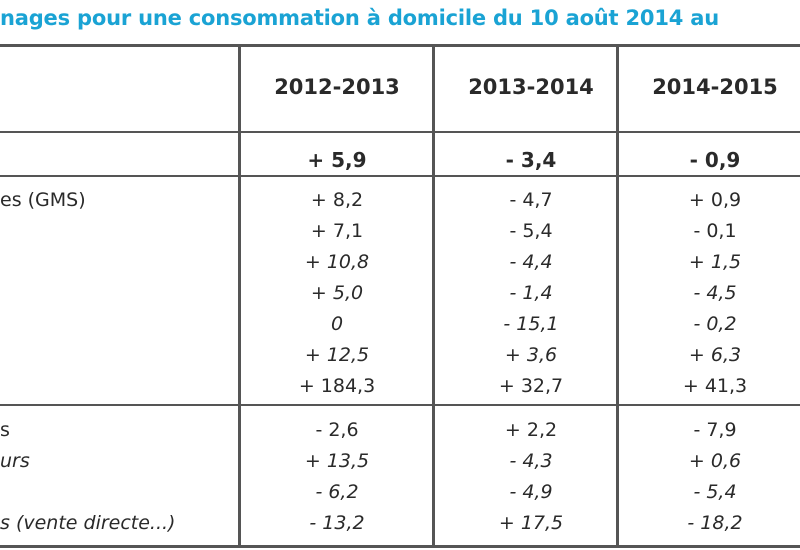 Image resolution: width=800 pixels, height=550 pixels. What do you see at coordinates (715, 461) in the screenshot?
I see `table-cell: + 0,6` at bounding box center [715, 461].